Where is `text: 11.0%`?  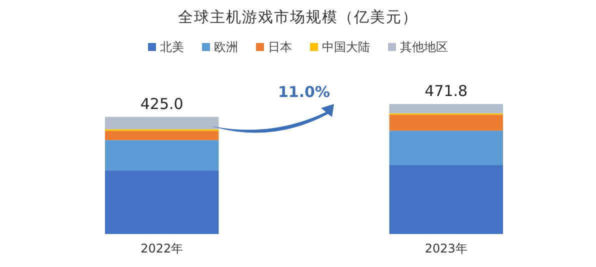
text: 11.0% is located at coordinates (304, 92).